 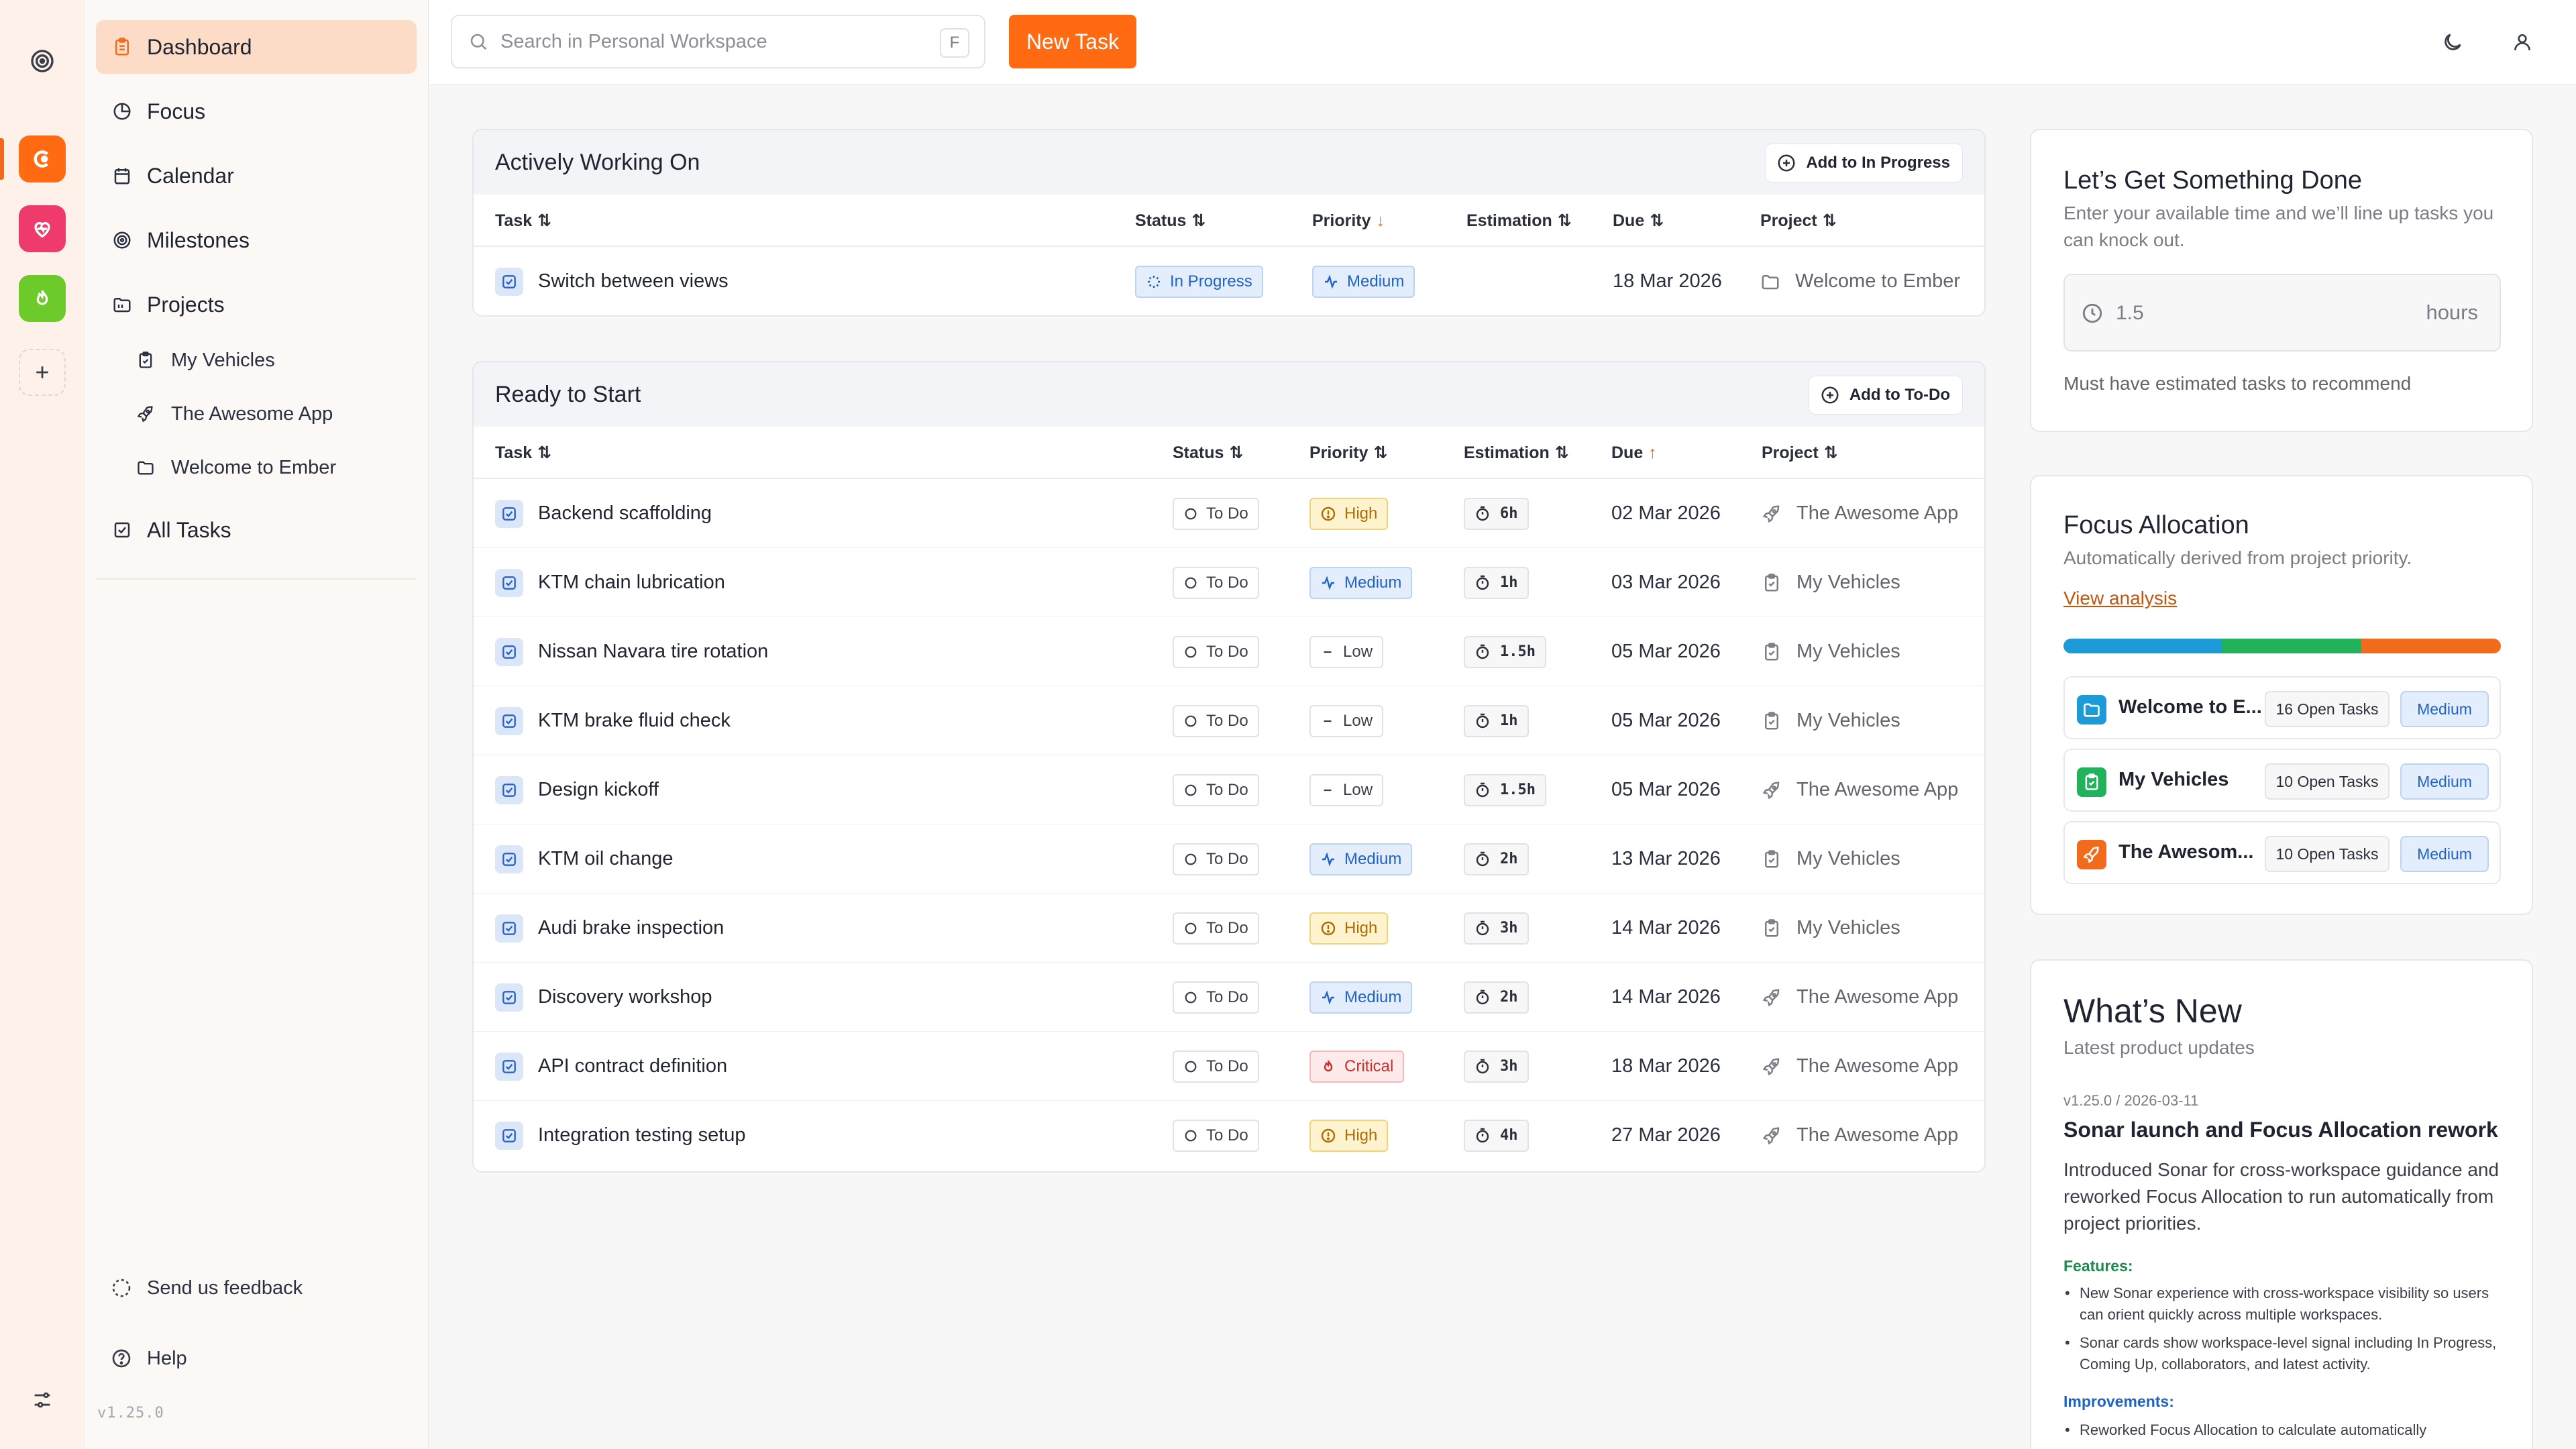 What do you see at coordinates (2120, 598) in the screenshot?
I see `view-analysis-link: View analysis` at bounding box center [2120, 598].